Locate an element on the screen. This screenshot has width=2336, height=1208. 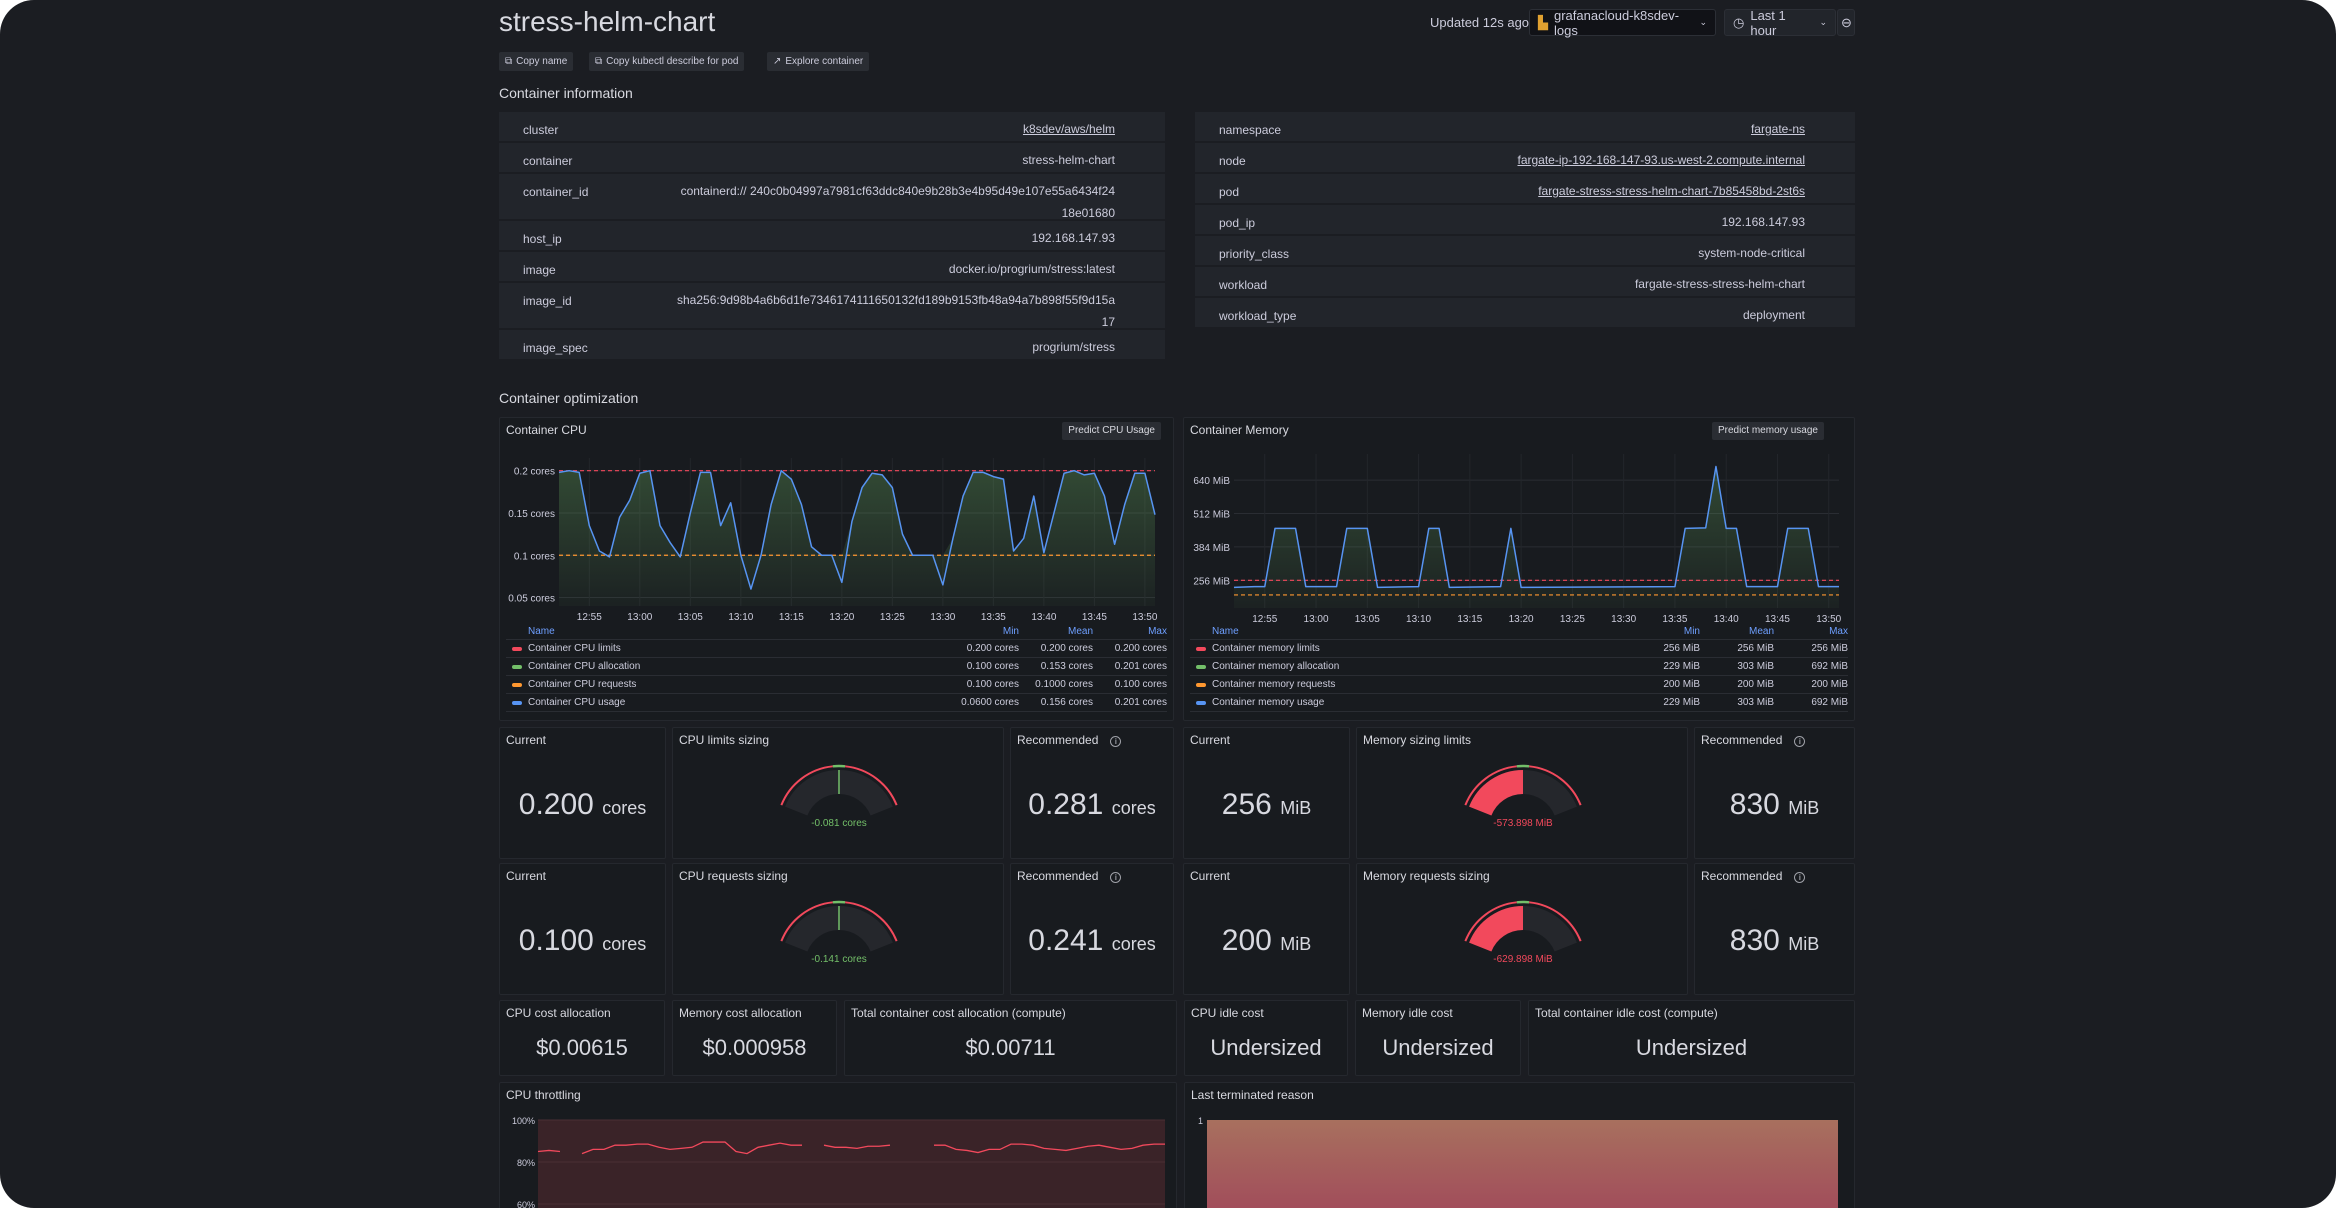
info-value: fargate-stress-stress-helm-chart is located at coordinates (1719, 284).